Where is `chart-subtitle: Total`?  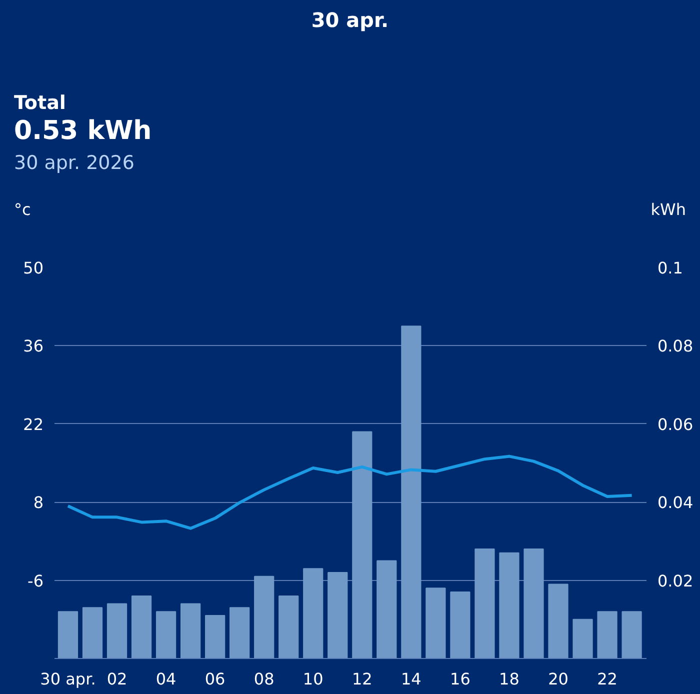 chart-subtitle: Total is located at coordinates (40, 103).